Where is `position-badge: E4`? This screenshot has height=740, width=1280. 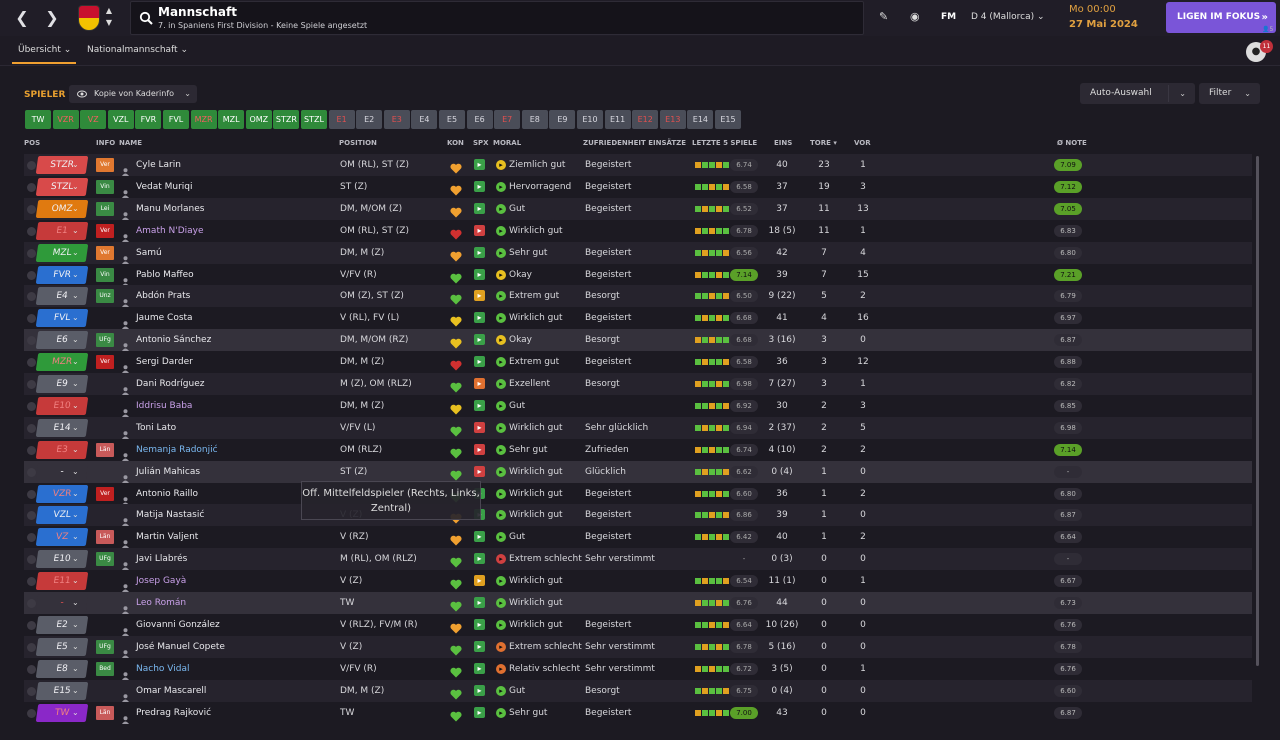 position-badge: E4 is located at coordinates (62, 296).